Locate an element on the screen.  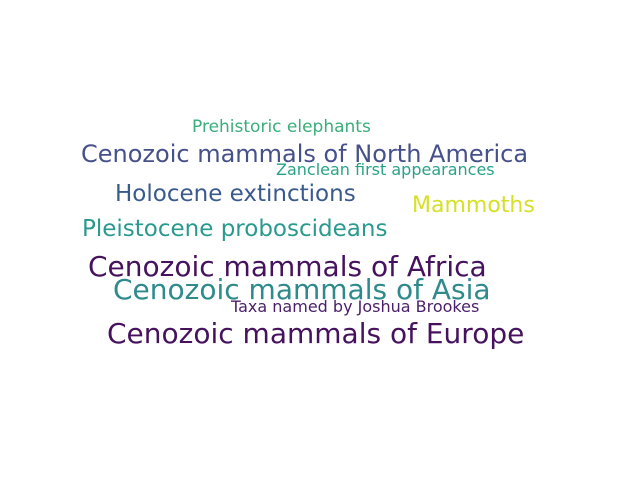
word-holocene-extinctions: Holocene extinctions is located at coordinates (235, 194).